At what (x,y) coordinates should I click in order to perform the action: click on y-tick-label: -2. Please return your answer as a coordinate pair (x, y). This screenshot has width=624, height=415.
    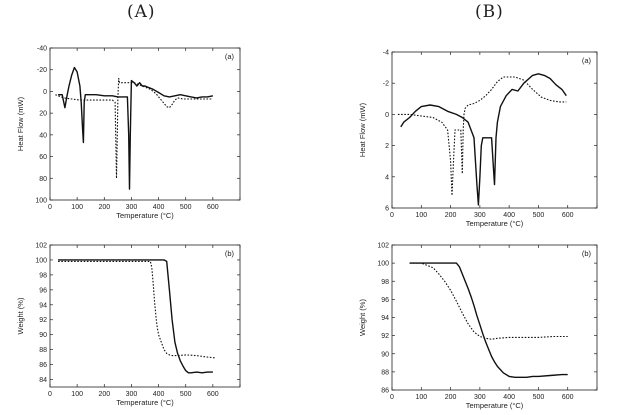
    Looking at the image, I should click on (386, 84).